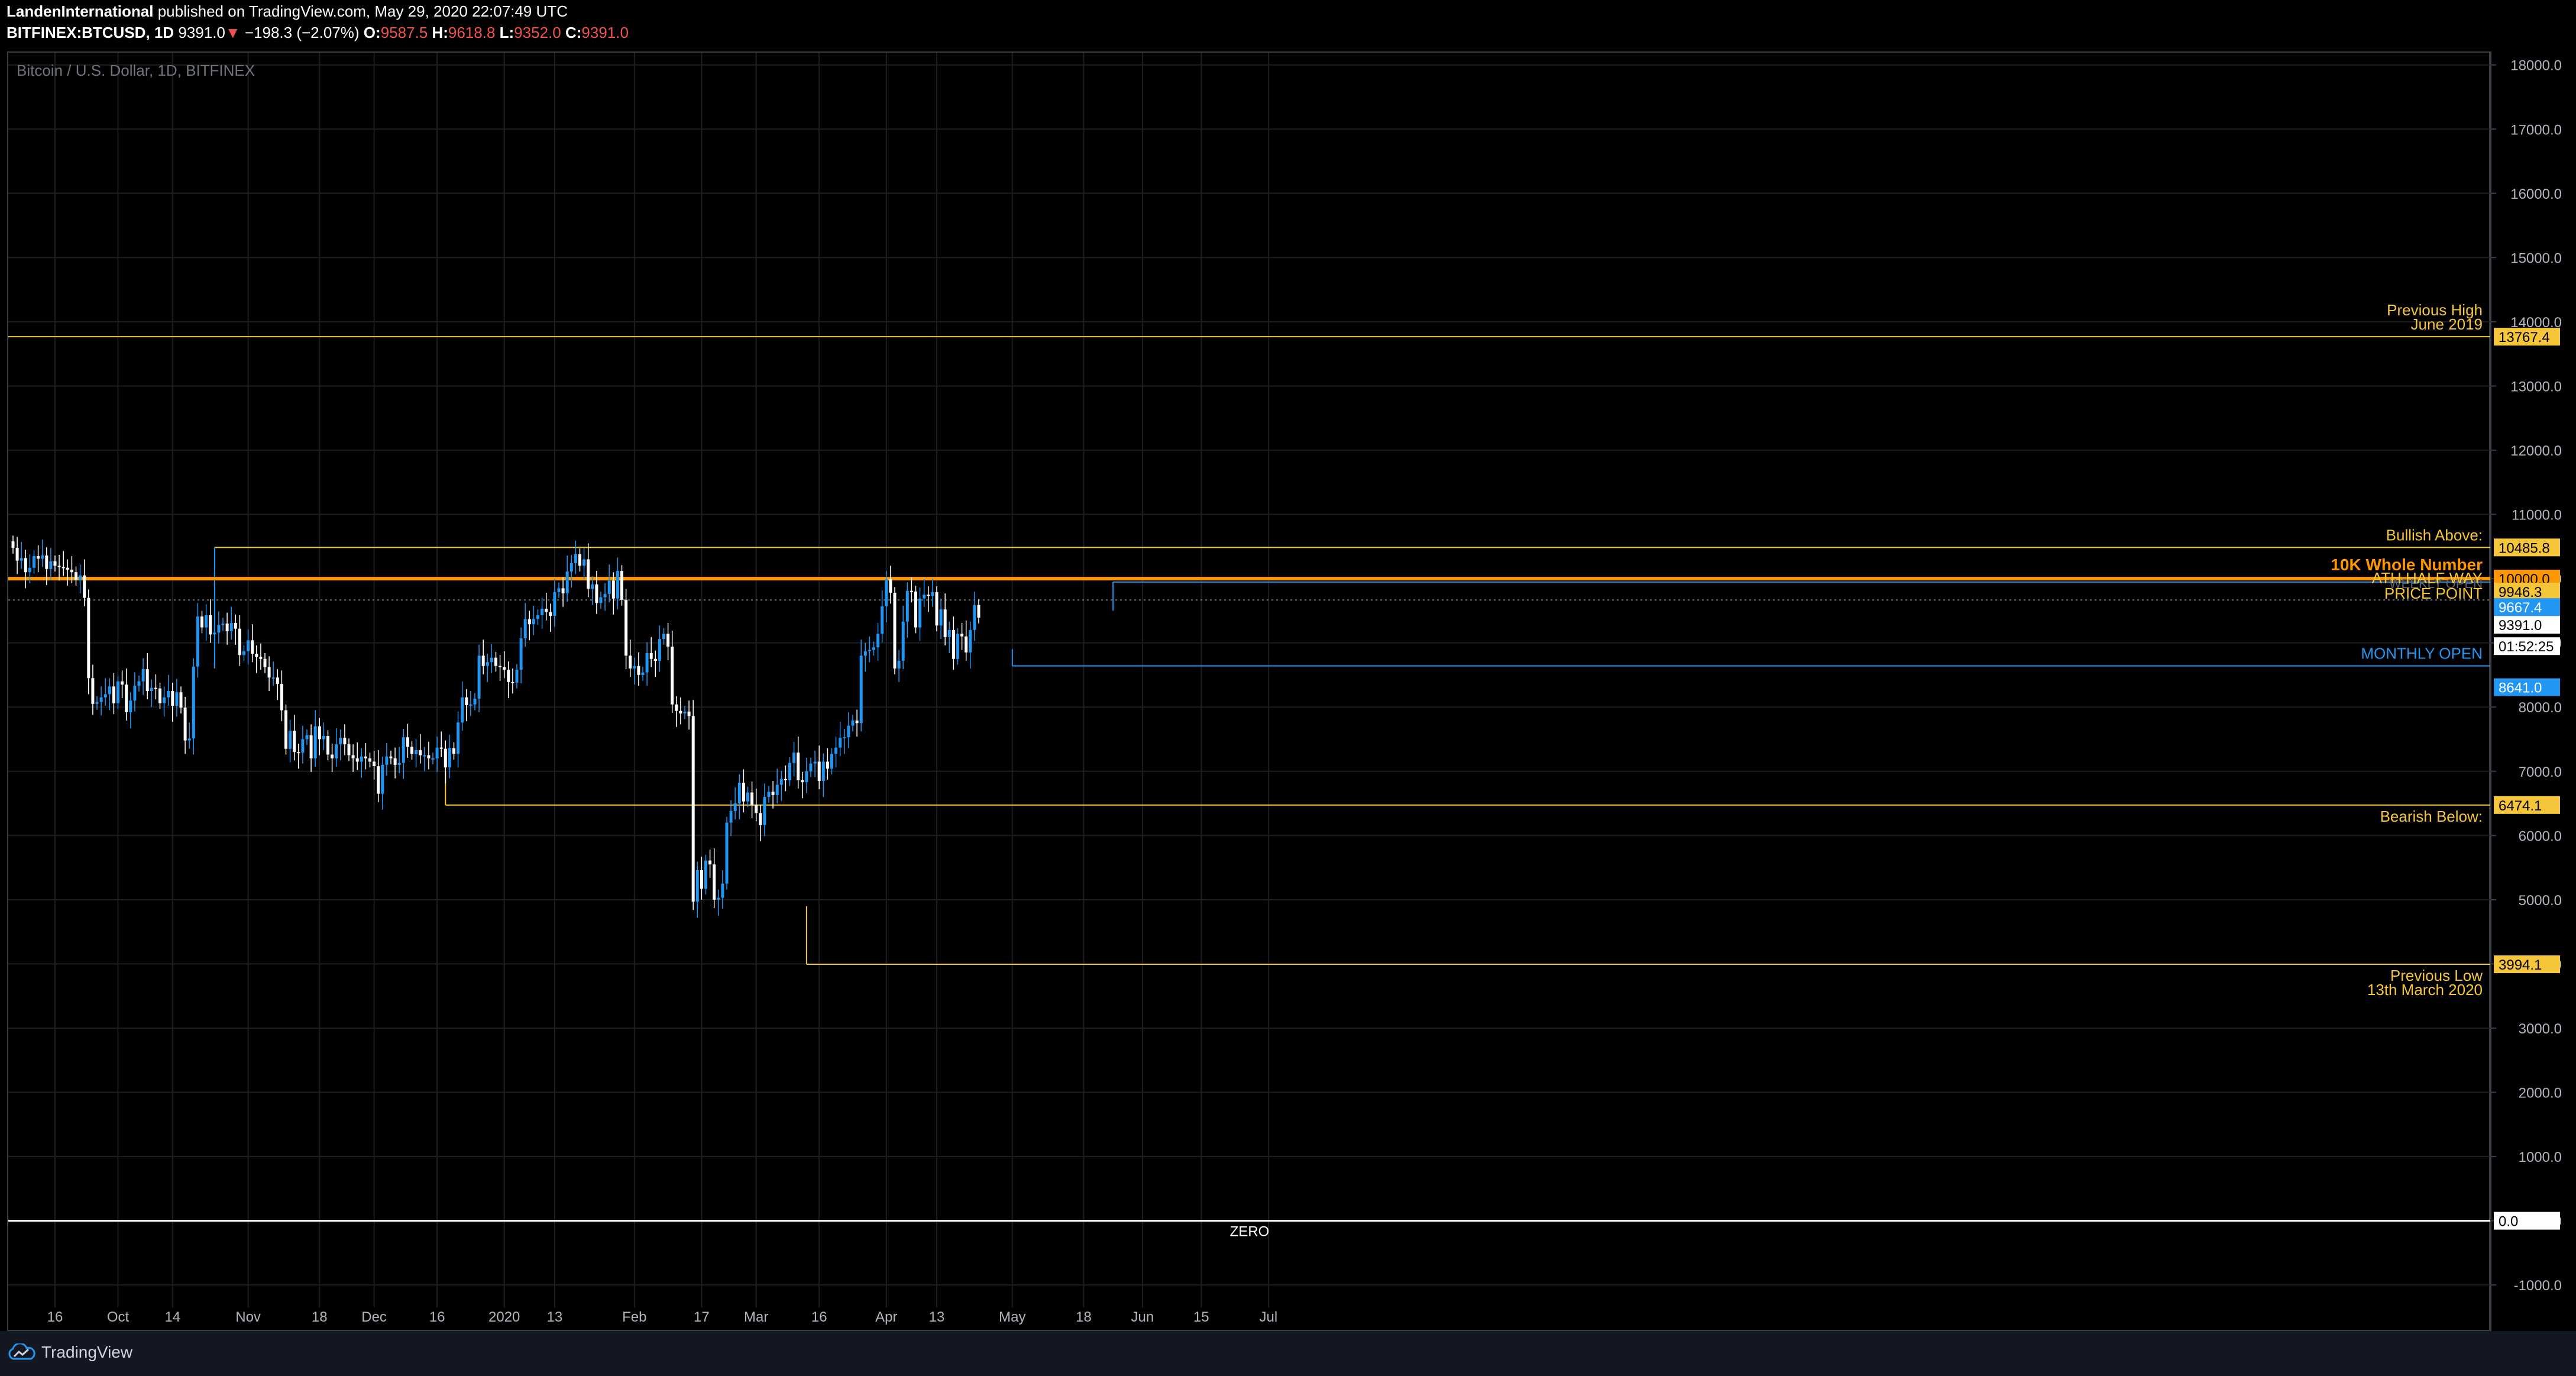 This screenshot has width=2576, height=1376. What do you see at coordinates (537, 32) in the screenshot?
I see `low-value: 9352.0` at bounding box center [537, 32].